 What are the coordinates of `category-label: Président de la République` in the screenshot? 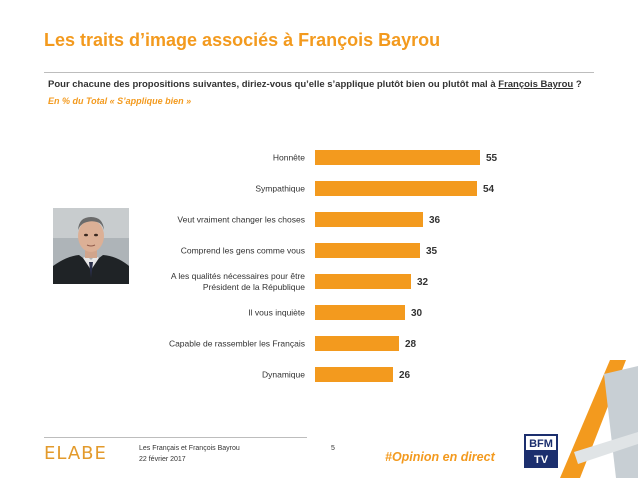 It's located at (254, 287).